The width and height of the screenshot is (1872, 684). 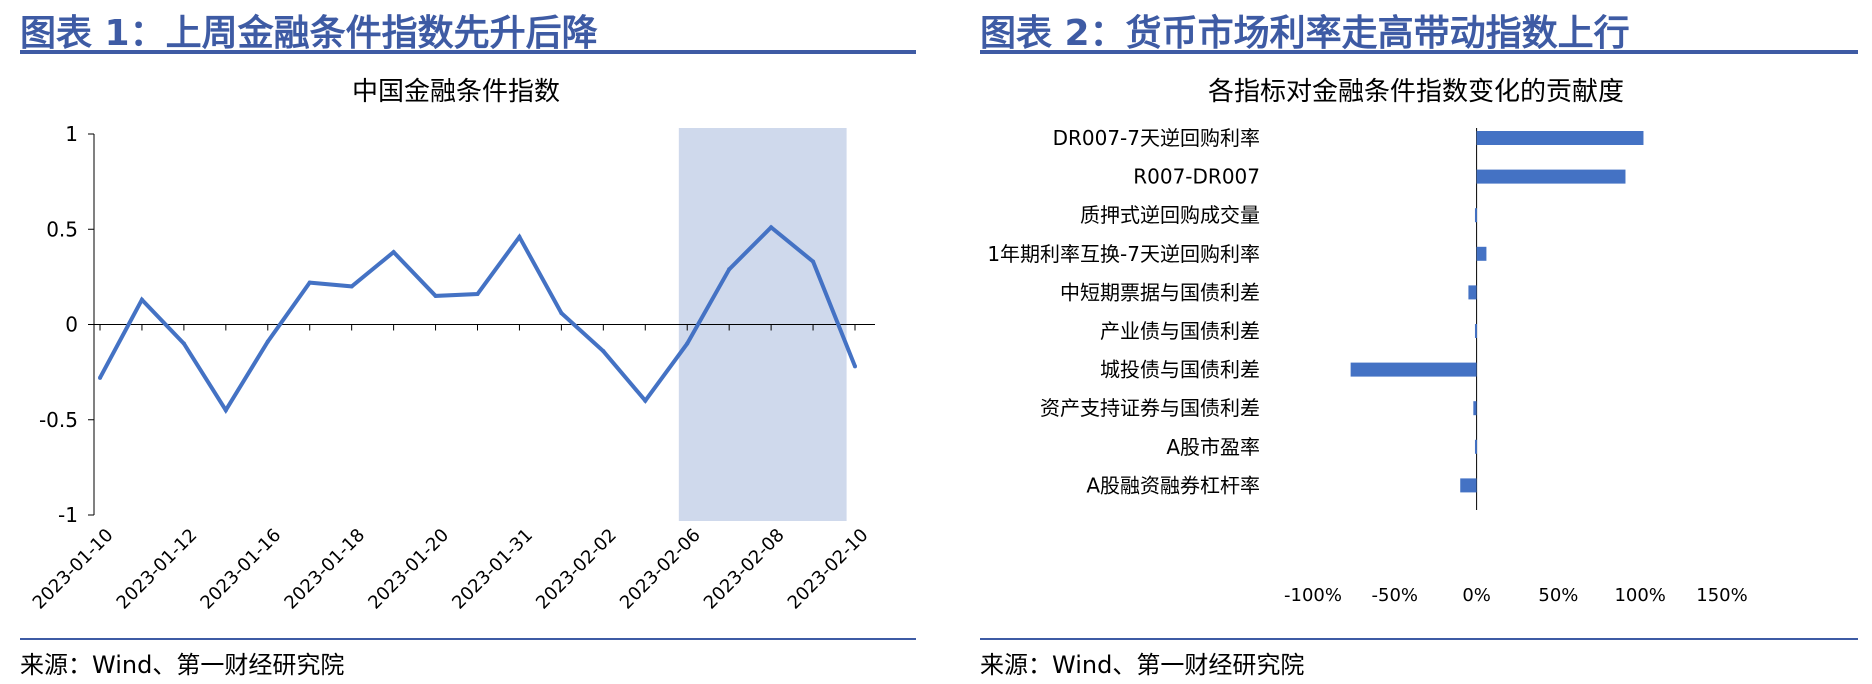 I want to click on y-tick-label: -0.5, so click(x=58, y=420).